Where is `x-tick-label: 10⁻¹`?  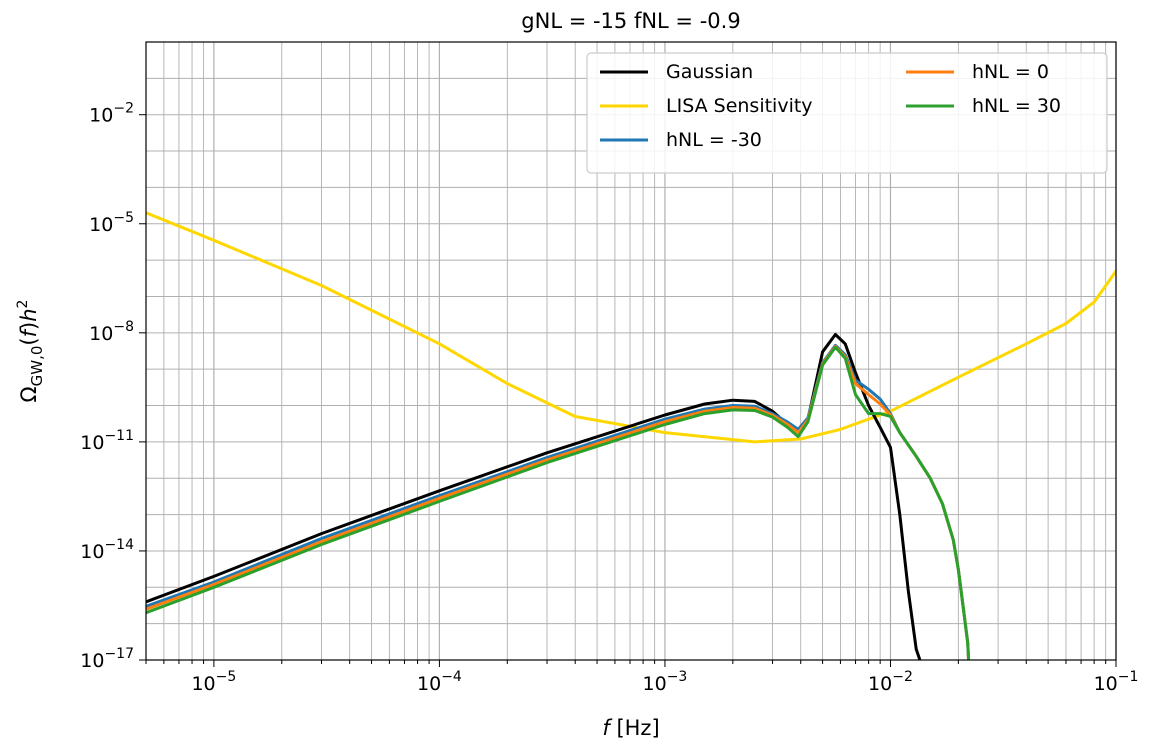 x-tick-label: 10⁻¹ is located at coordinates (1116, 682).